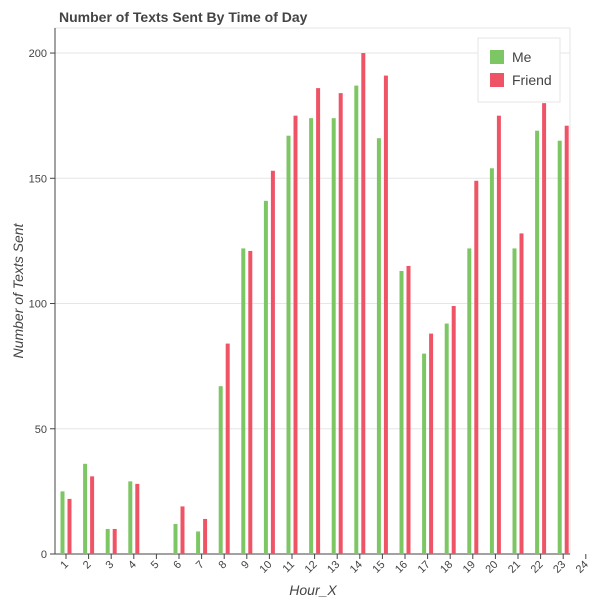  I want to click on legend-box, so click(519, 70).